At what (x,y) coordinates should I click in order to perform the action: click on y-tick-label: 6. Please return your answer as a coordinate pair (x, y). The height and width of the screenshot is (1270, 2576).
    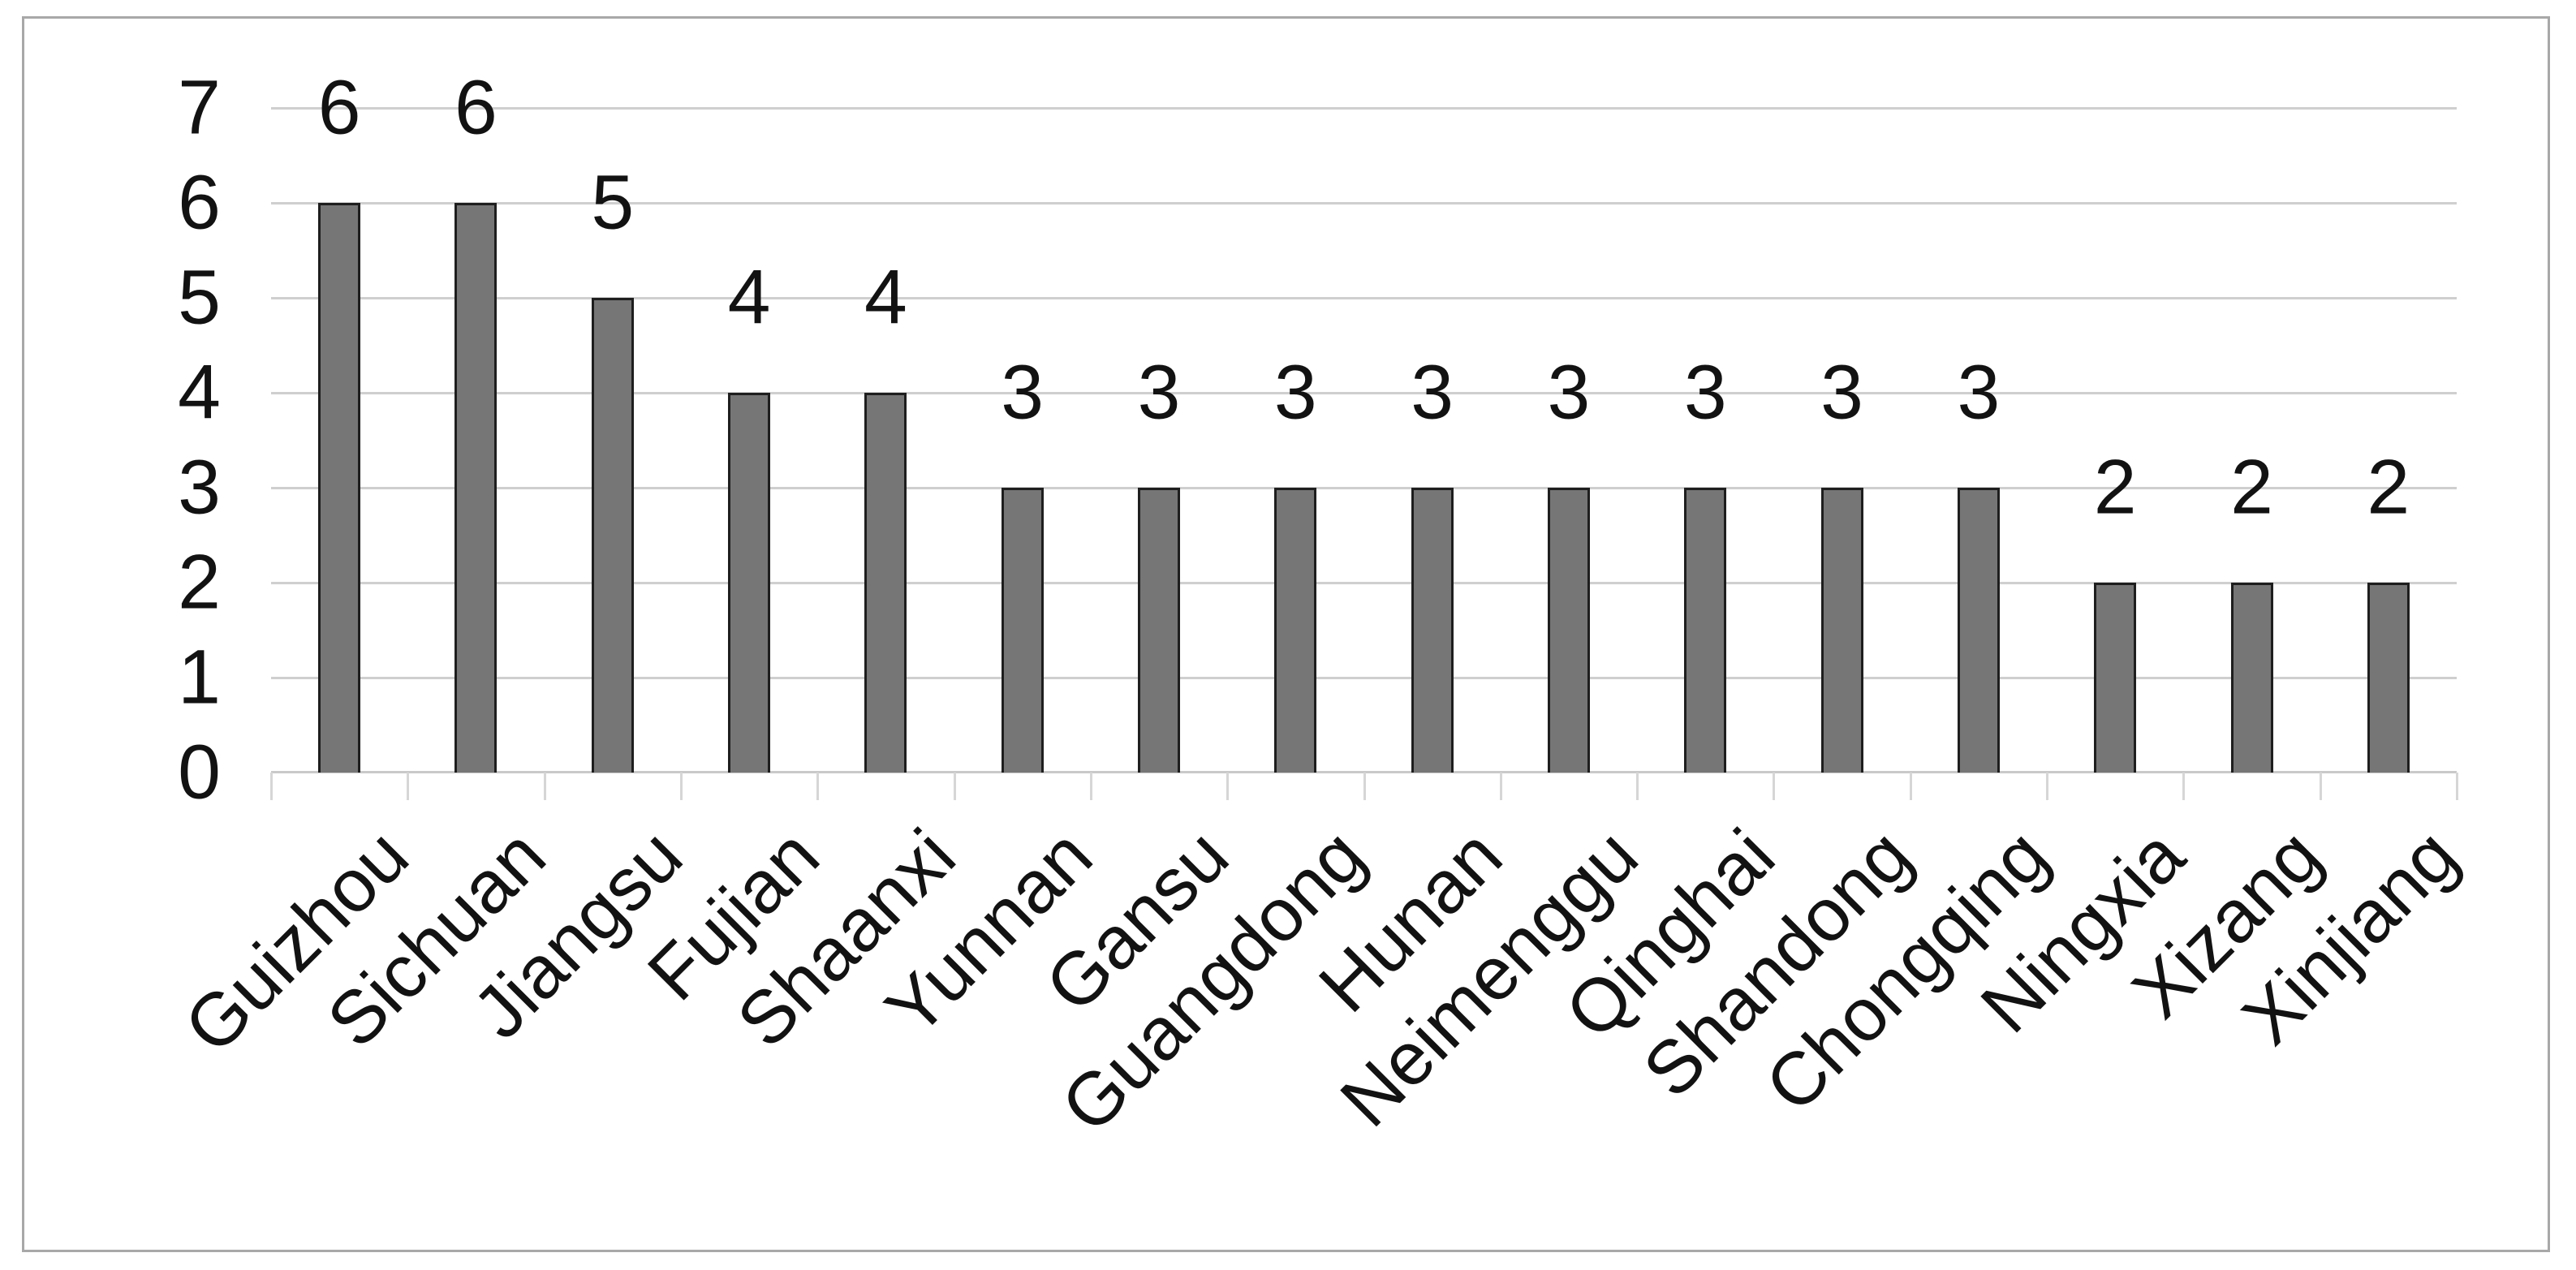
    Looking at the image, I should click on (199, 203).